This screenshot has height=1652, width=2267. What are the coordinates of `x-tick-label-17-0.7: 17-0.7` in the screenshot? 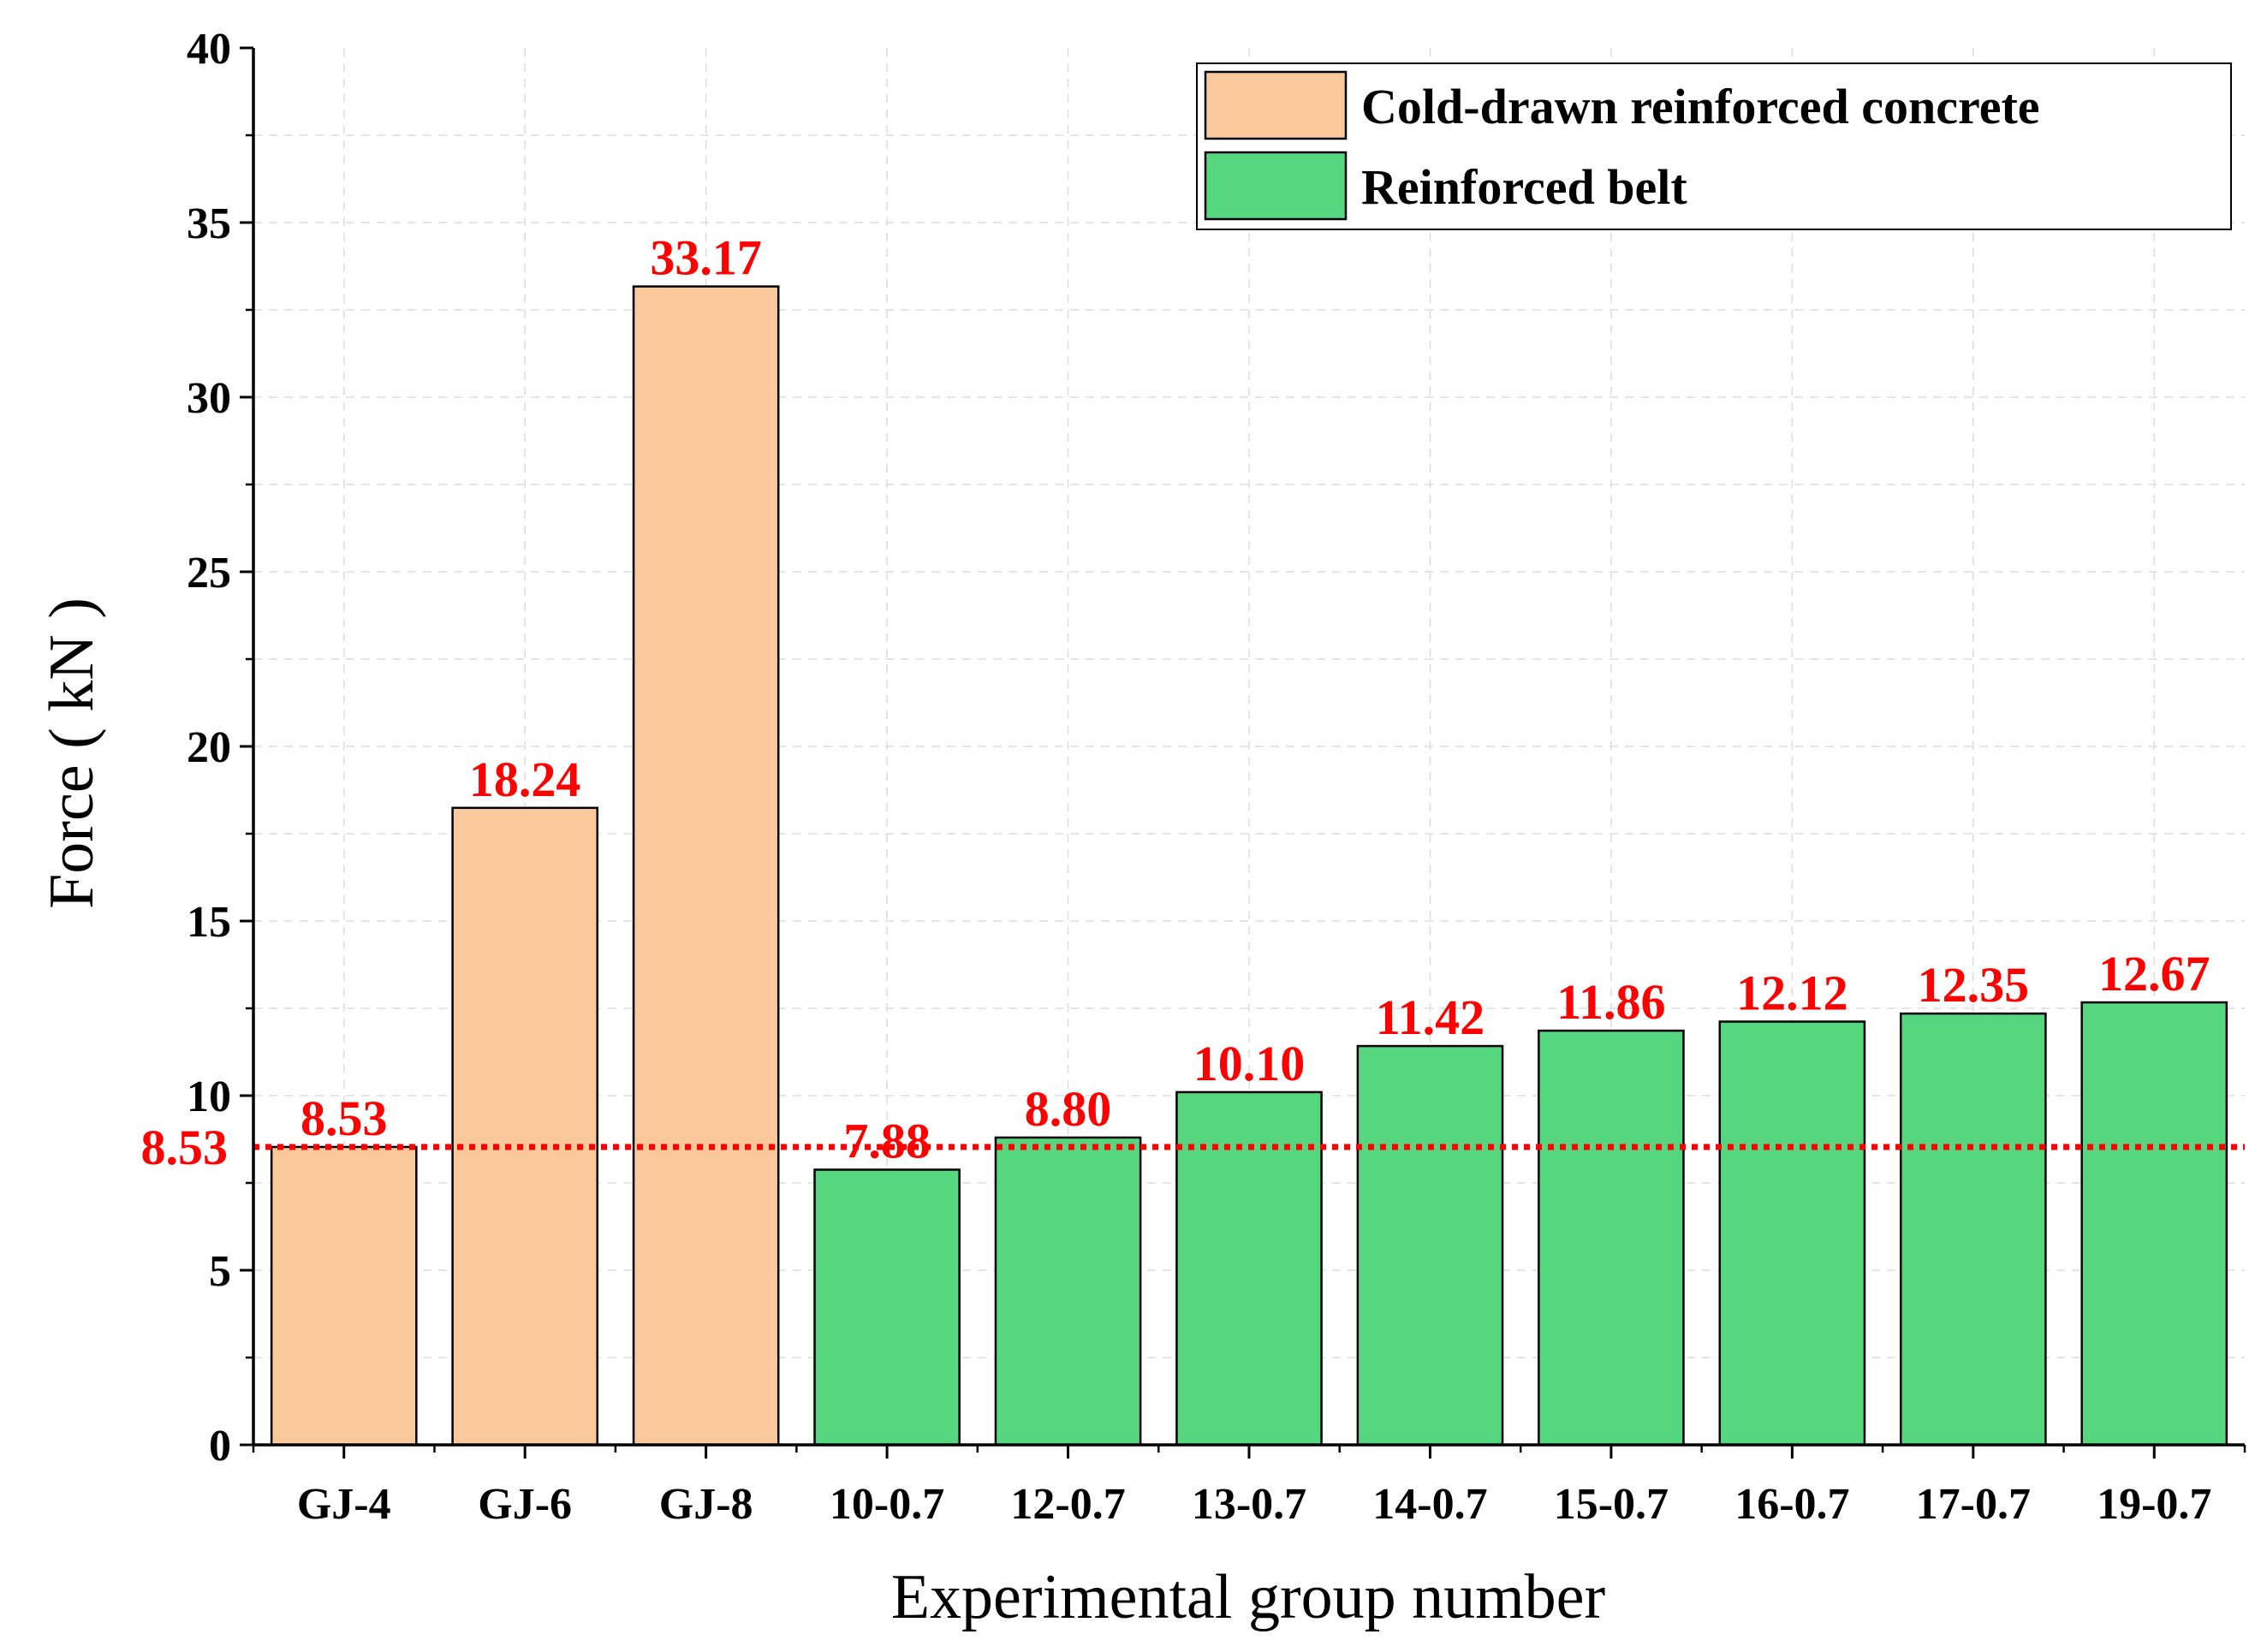 It's located at (1973, 1504).